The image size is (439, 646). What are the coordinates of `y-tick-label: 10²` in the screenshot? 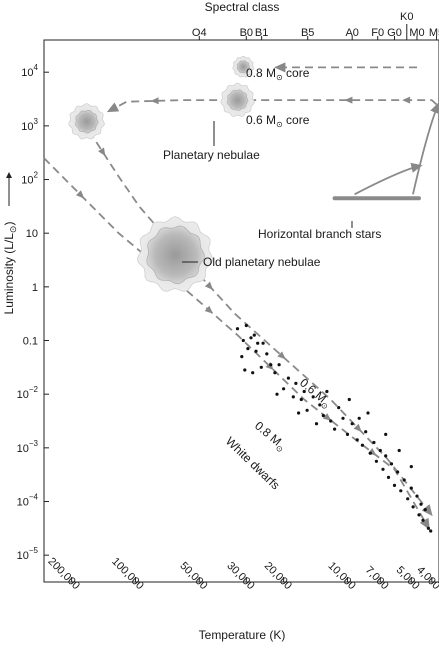 It's located at (29, 179).